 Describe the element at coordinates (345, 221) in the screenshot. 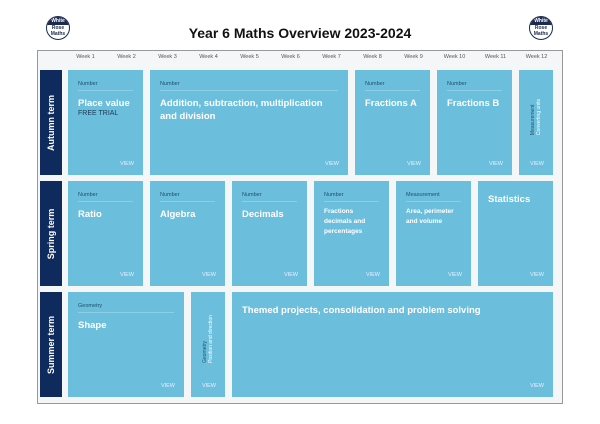

I see `unit-name: Fractions decimals and percentages` at that location.